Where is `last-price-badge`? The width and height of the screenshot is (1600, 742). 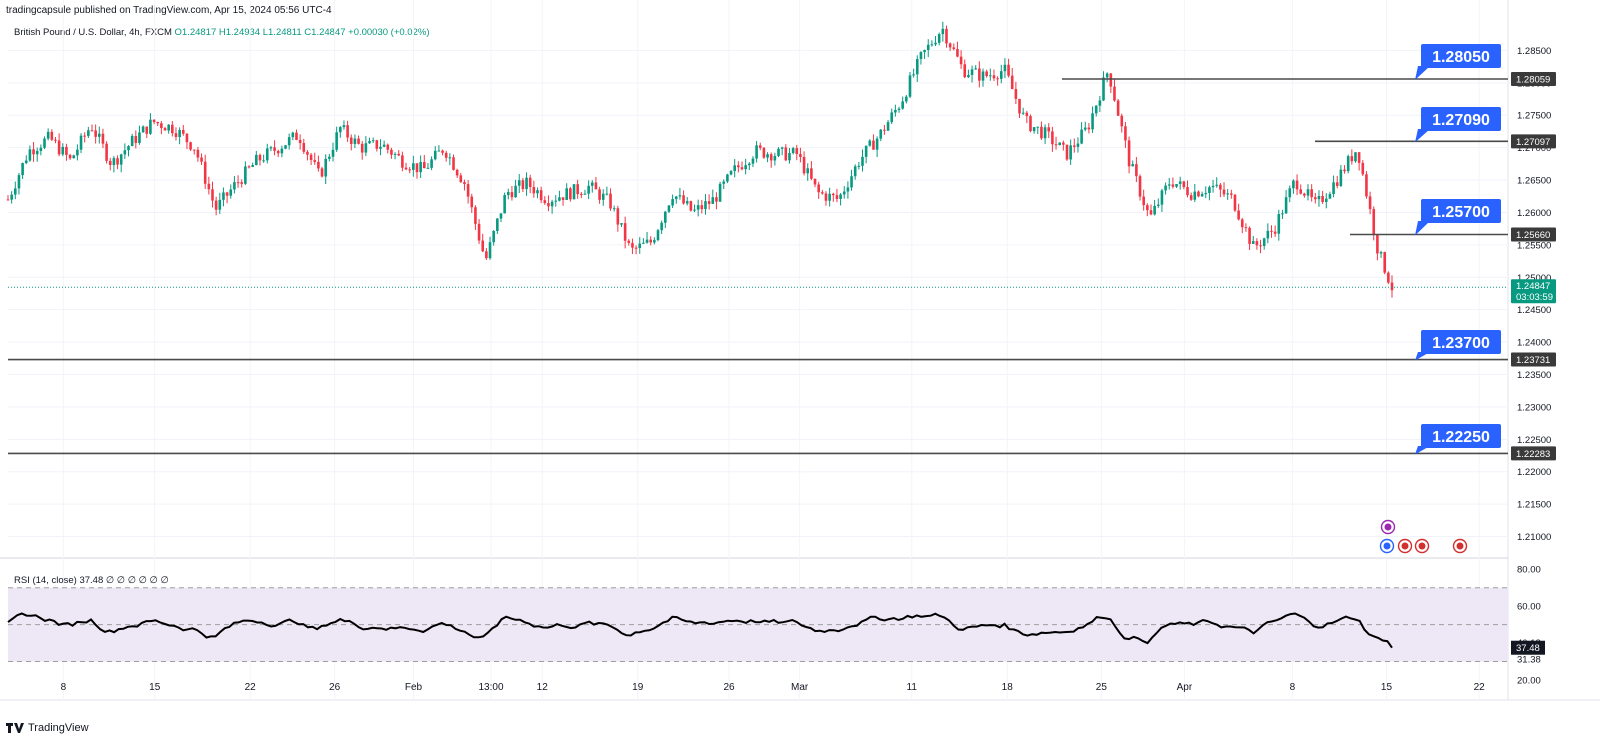
last-price-badge is located at coordinates (1533, 291).